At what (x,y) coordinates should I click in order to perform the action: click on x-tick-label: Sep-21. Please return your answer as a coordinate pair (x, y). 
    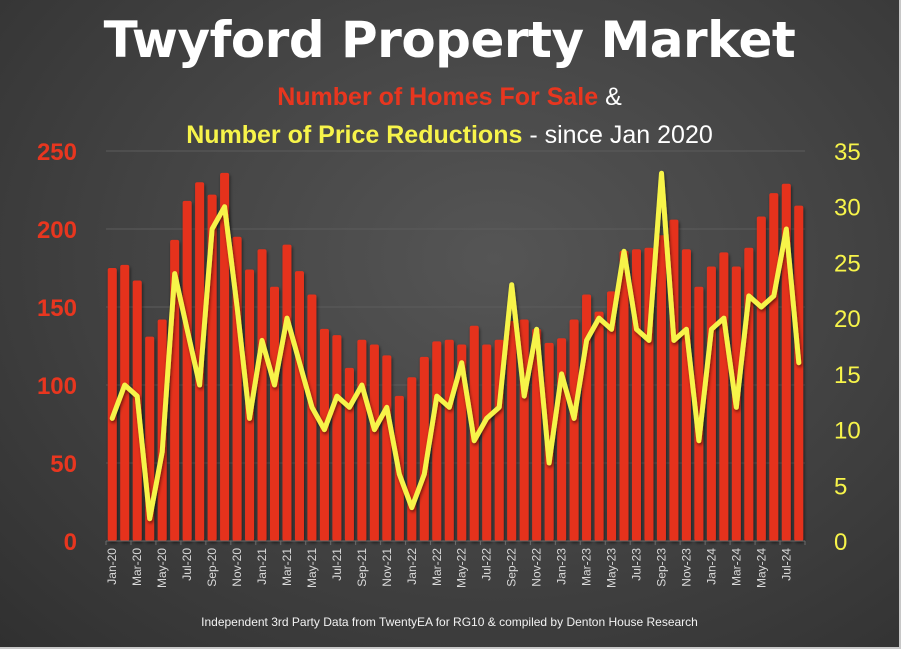
    Looking at the image, I should click on (362, 567).